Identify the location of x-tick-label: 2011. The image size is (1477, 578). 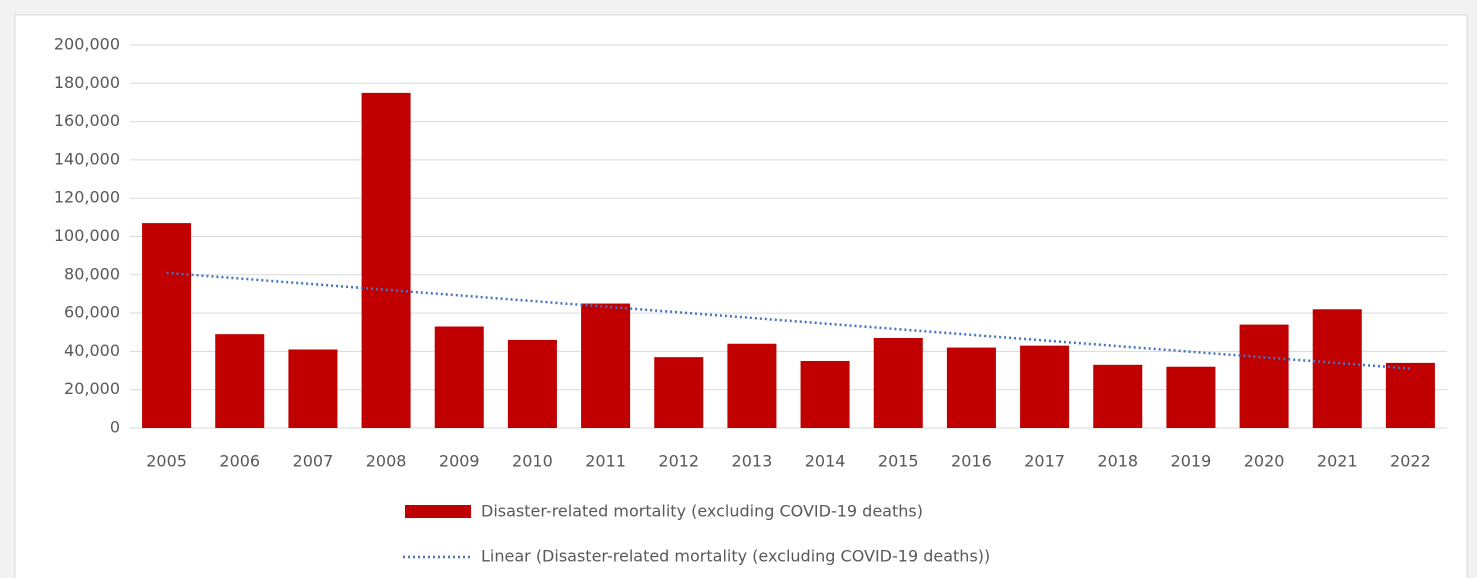
(605, 461).